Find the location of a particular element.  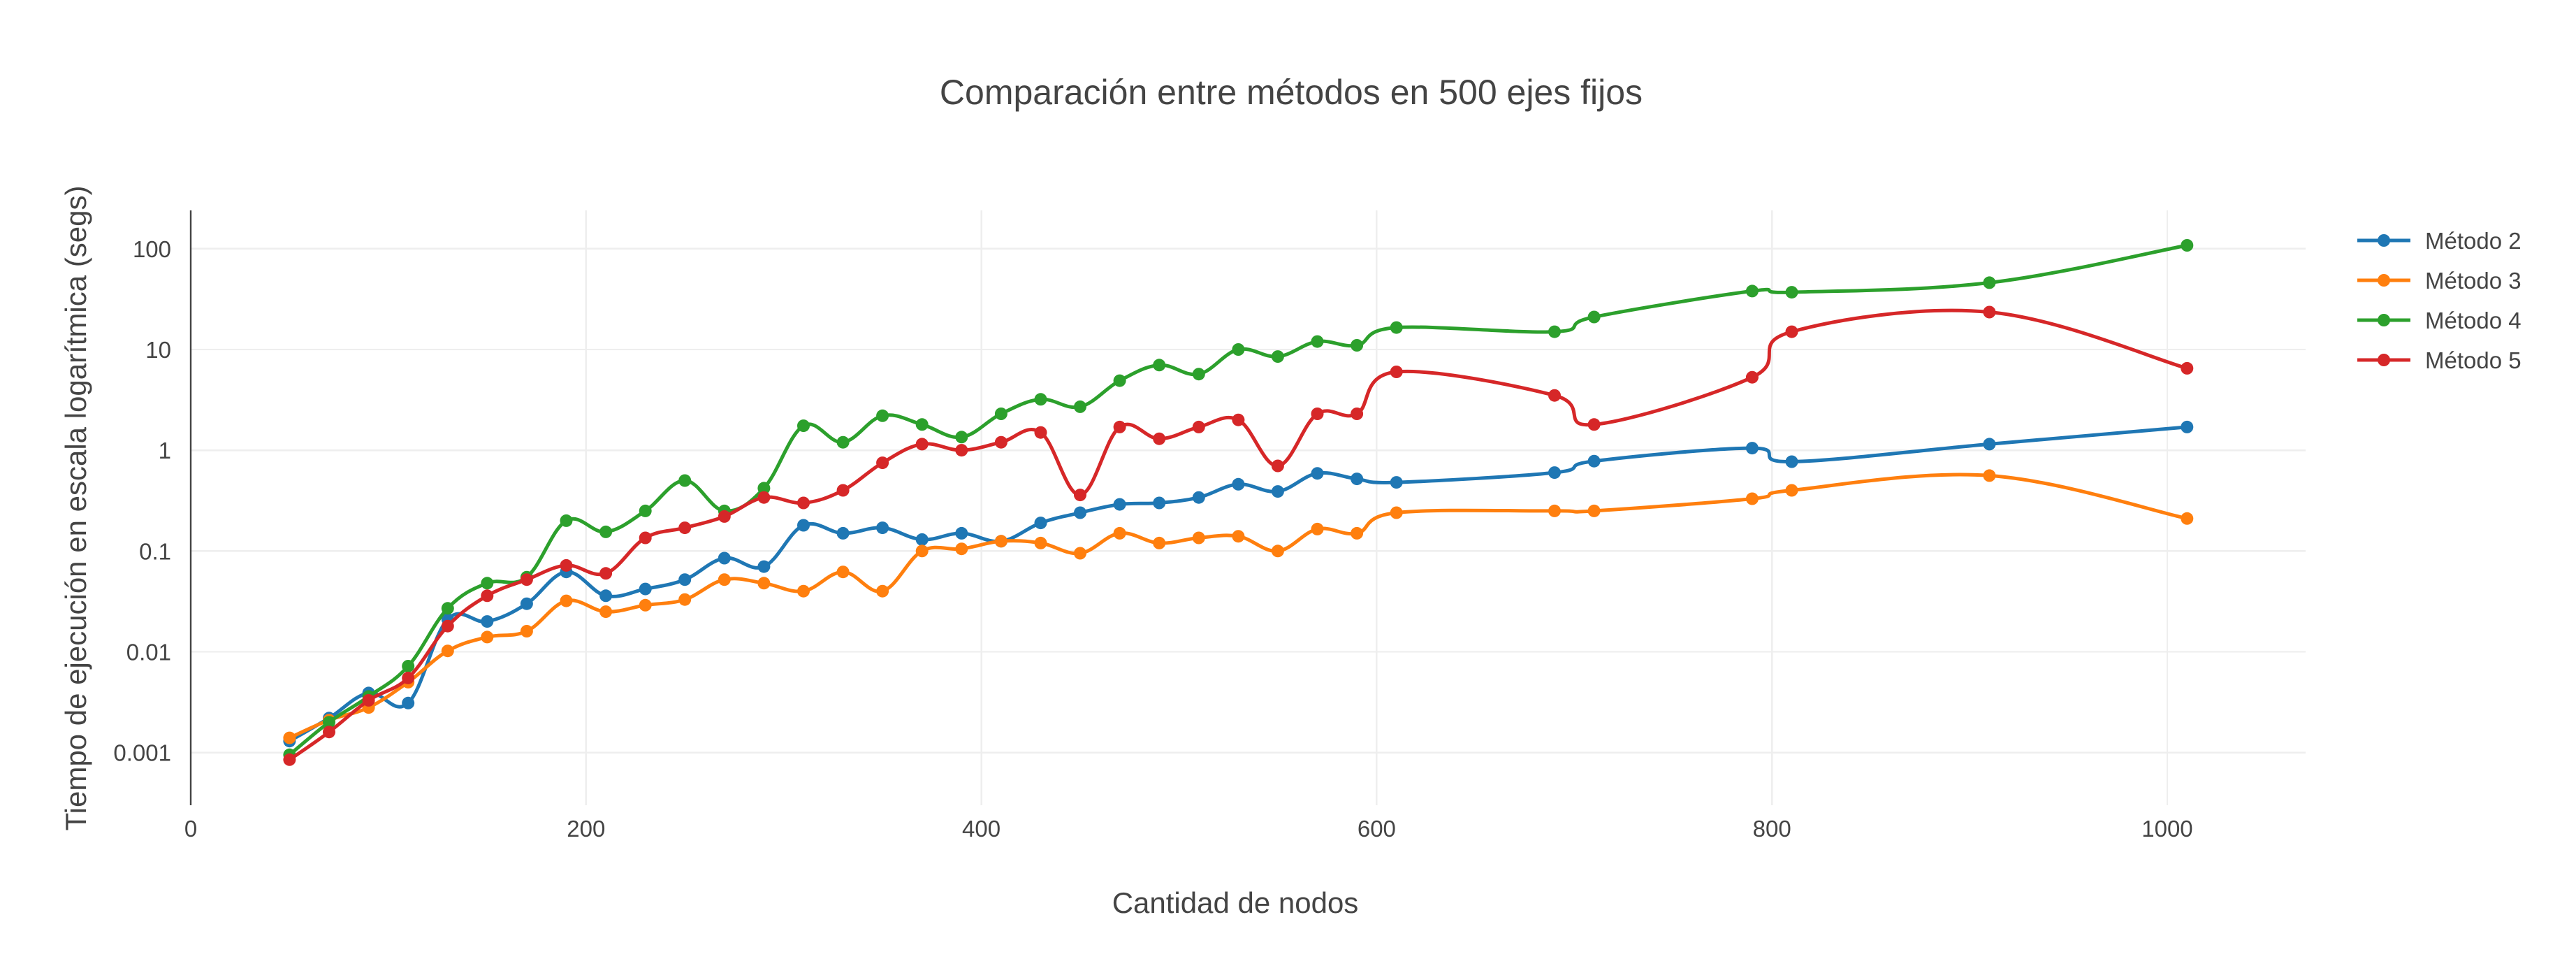

y-tick-labels: 0.001 0.01 0.1 1 10 100 is located at coordinates (142, 501).